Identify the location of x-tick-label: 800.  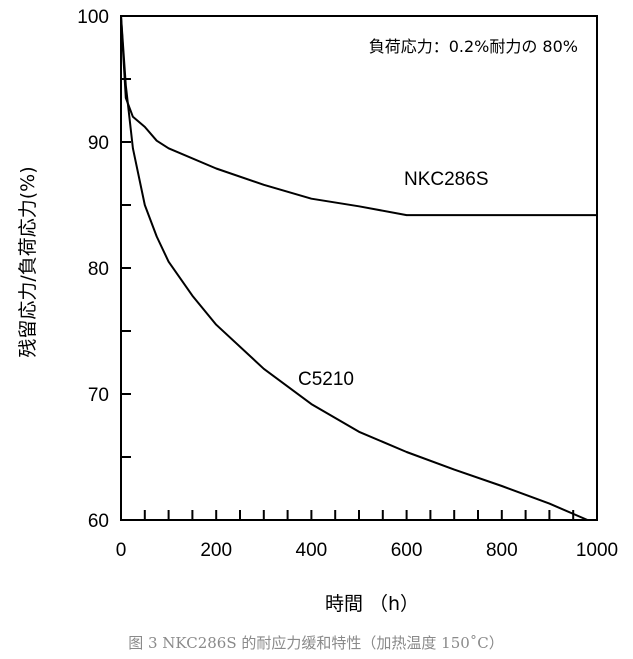
(502, 550).